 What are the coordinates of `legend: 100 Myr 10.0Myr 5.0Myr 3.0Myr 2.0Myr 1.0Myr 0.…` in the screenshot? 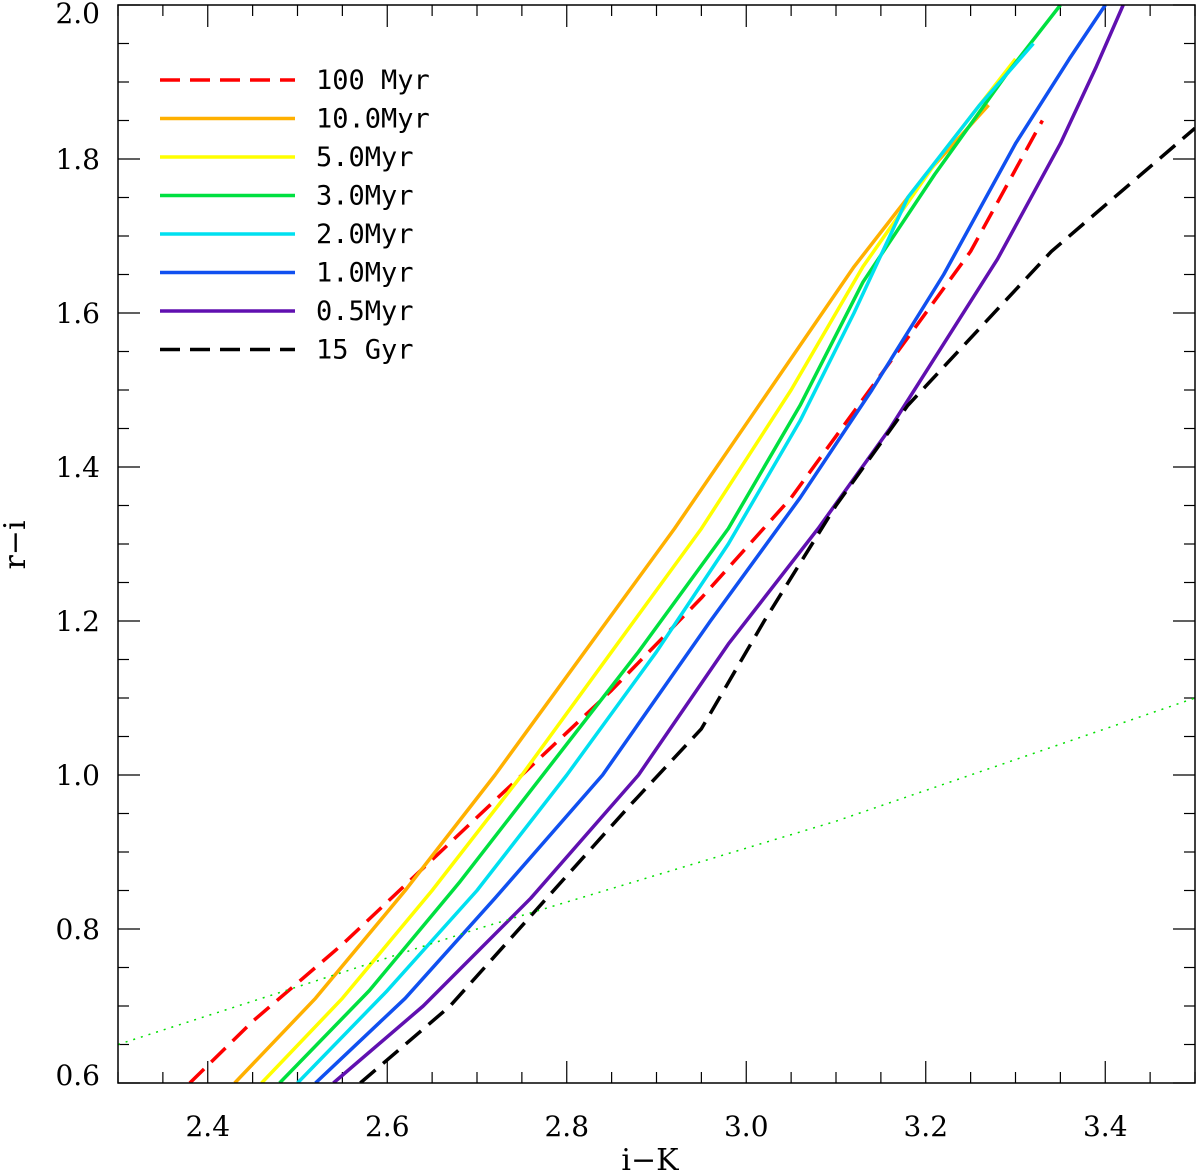 It's located at (295, 215).